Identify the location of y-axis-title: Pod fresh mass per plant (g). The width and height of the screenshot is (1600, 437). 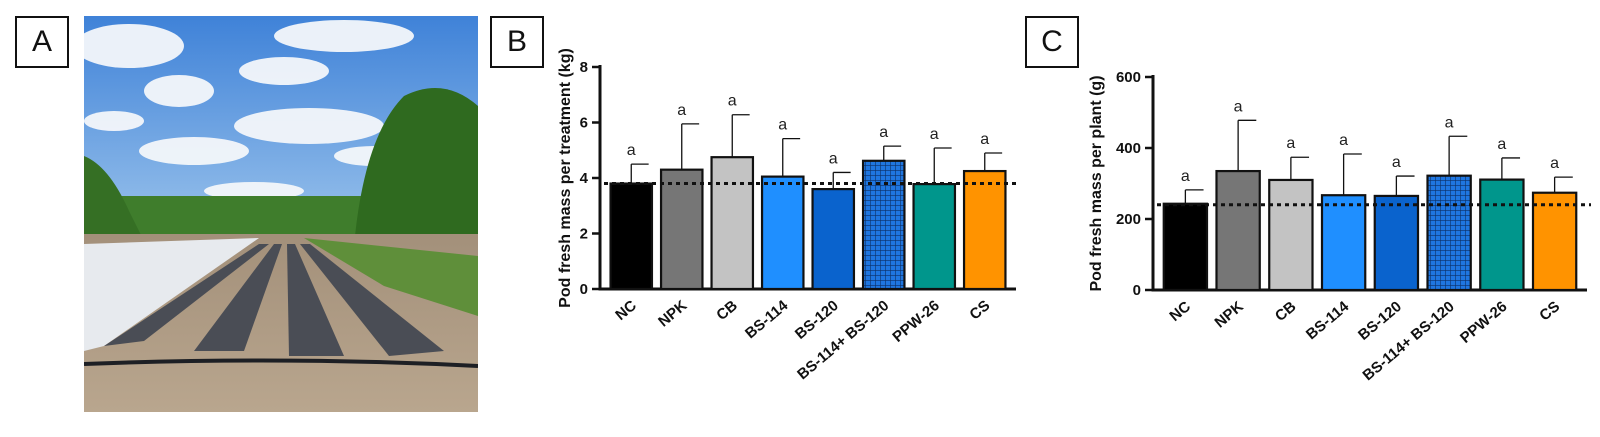
(1096, 183).